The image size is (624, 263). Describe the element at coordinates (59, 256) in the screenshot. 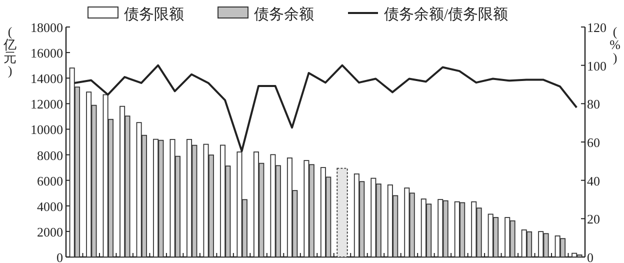

I see `y-tick-label: 0` at that location.